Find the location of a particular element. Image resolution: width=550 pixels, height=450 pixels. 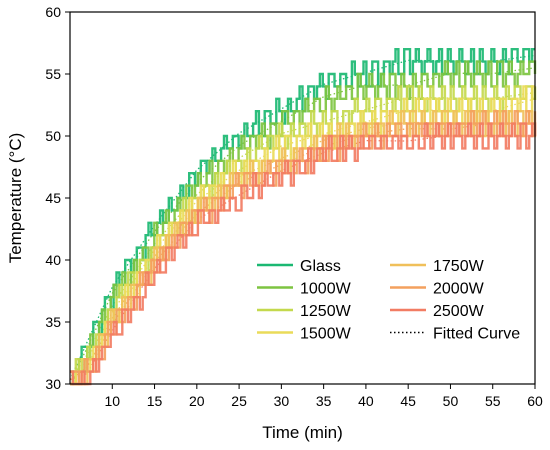

x-tick-label: 30 is located at coordinates (282, 401).